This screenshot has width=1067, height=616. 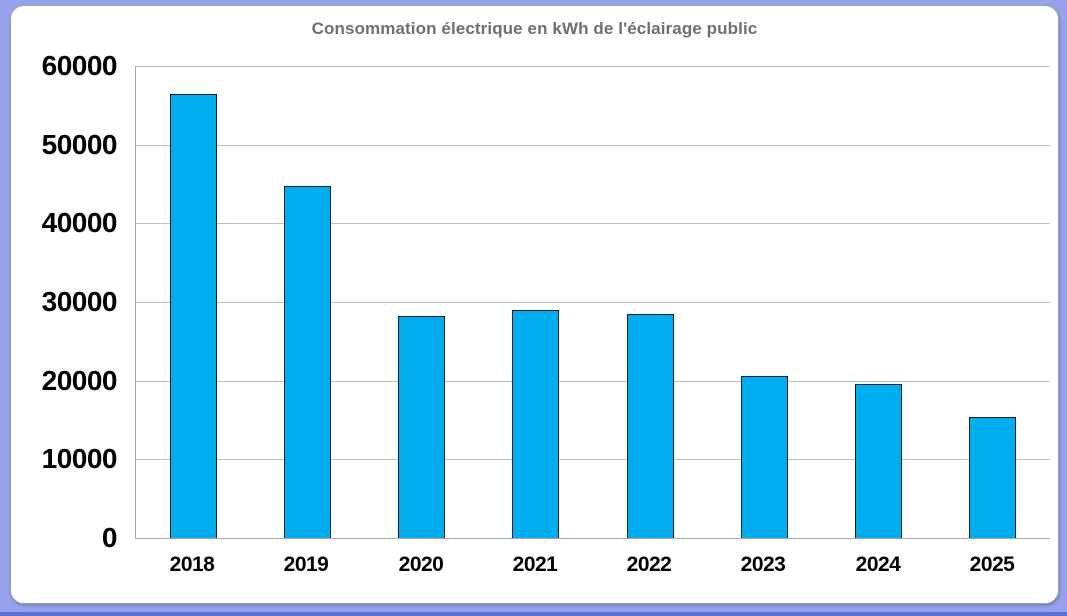 What do you see at coordinates (193, 316) in the screenshot?
I see `bar-2018` at bounding box center [193, 316].